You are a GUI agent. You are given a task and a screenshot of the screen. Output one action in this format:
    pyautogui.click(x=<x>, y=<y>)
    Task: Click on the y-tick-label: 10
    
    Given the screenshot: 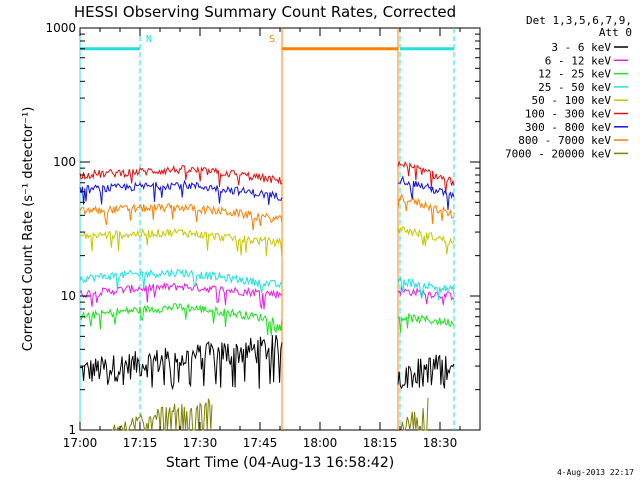 What is the action you would take?
    pyautogui.click(x=68, y=296)
    